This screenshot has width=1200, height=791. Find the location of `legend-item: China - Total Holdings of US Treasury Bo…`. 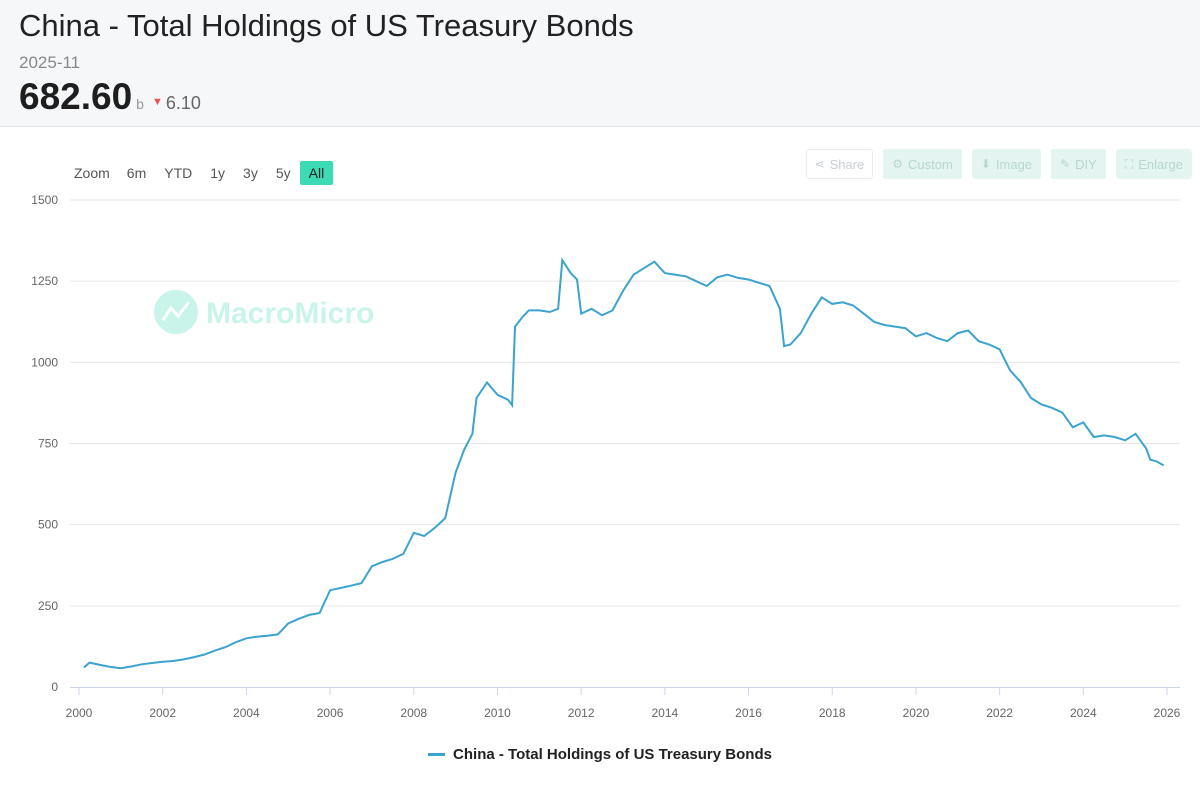

legend-item: China - Total Holdings of US Treasury Bo… is located at coordinates (600, 754).